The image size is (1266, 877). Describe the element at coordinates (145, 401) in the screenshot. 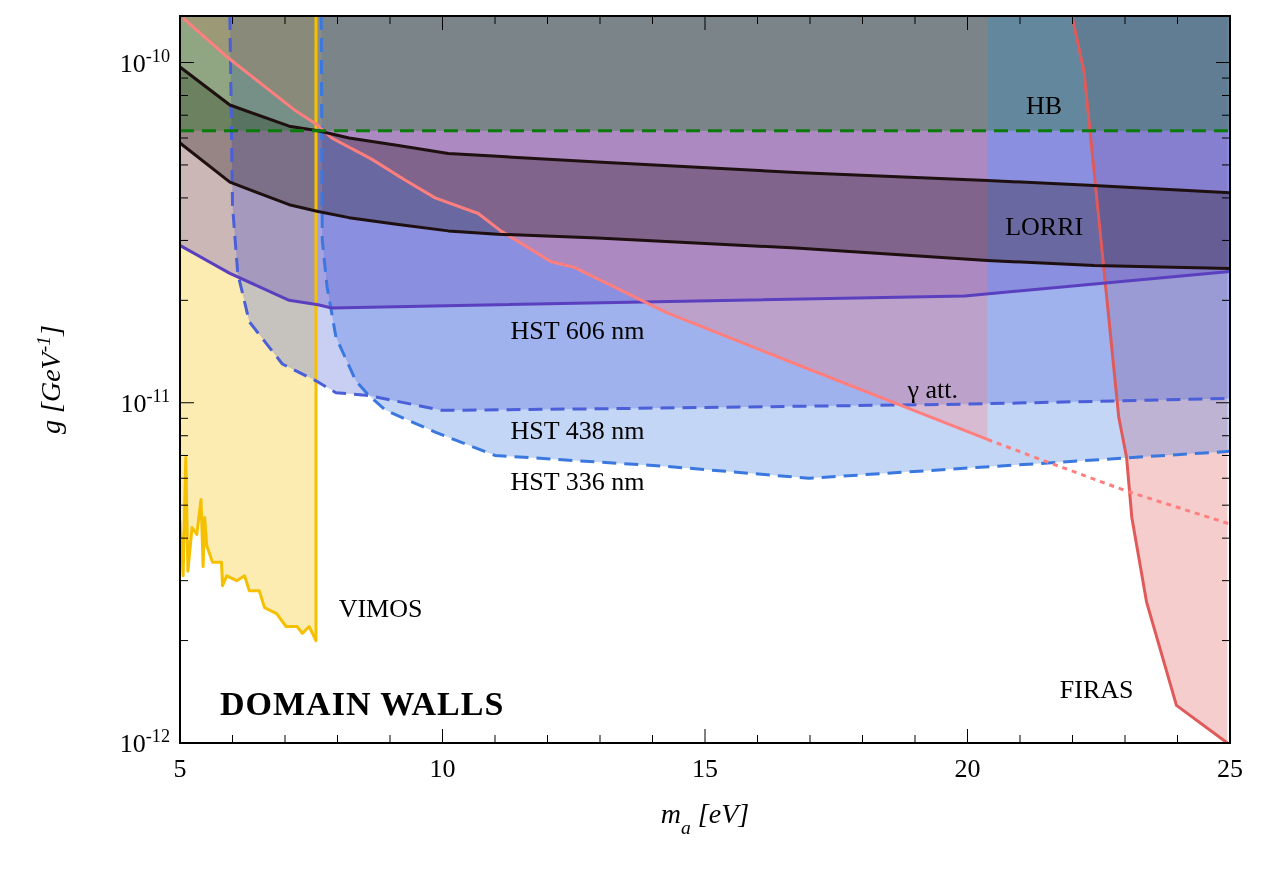

I see `y-tick-label: 10$^{-11}$` at that location.